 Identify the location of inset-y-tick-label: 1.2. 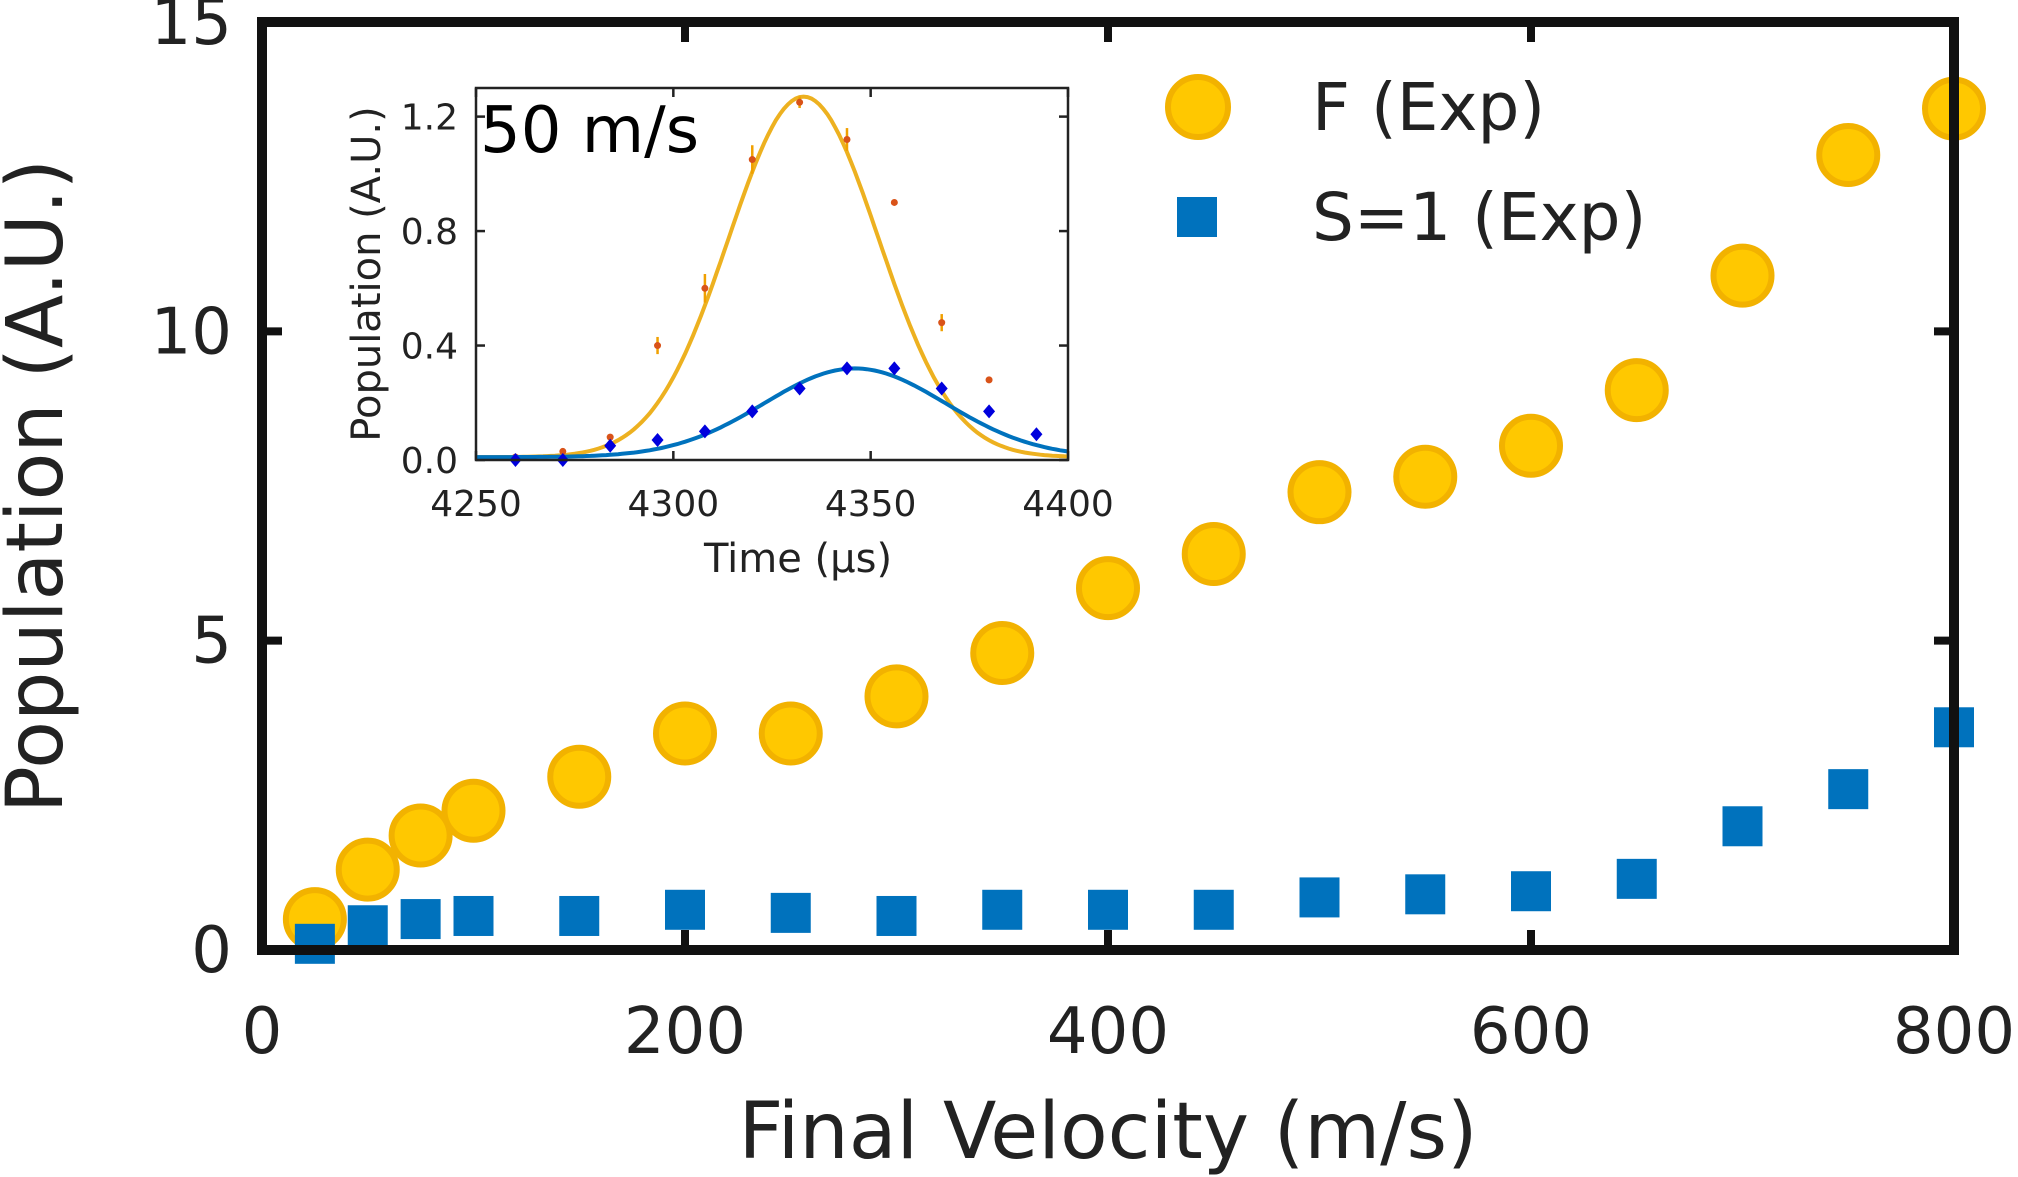
(429, 118).